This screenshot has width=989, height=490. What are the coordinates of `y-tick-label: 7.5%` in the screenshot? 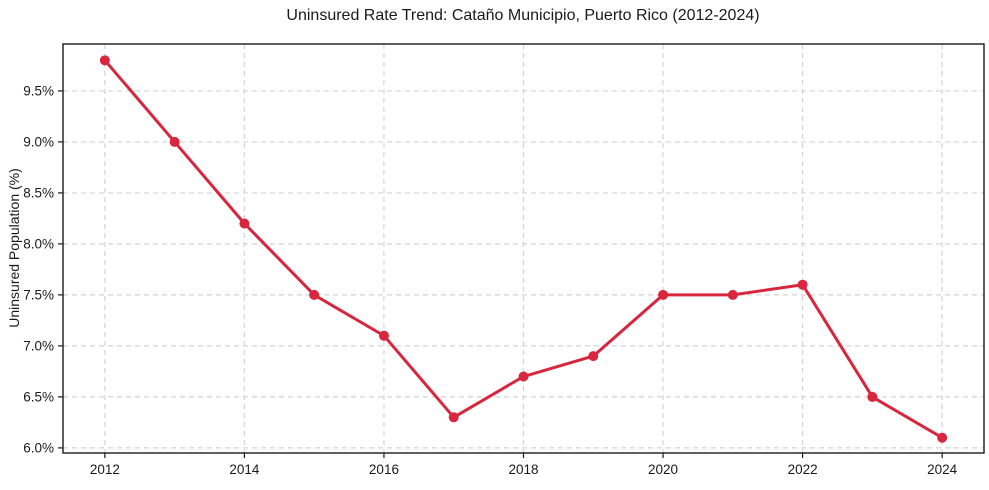 It's located at (38, 294).